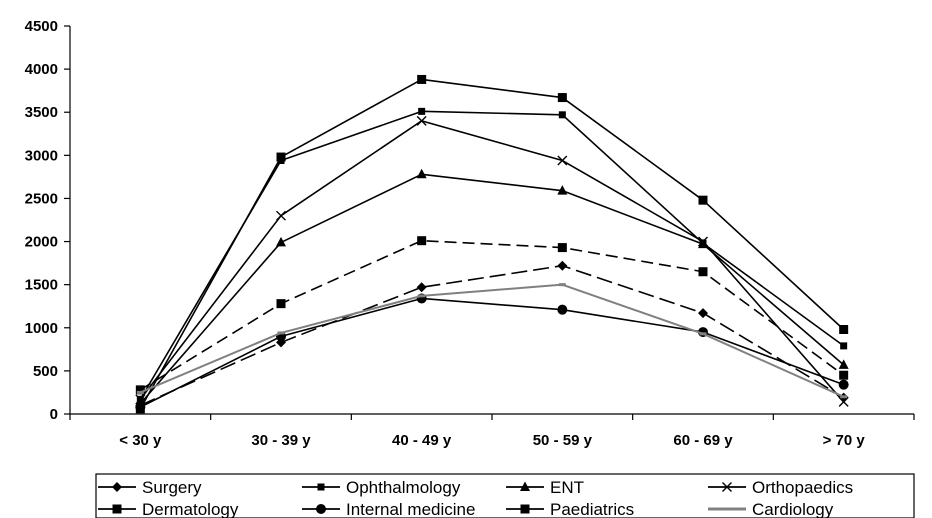 This screenshot has width=932, height=518. Describe the element at coordinates (41, 285) in the screenshot. I see `y-tick-label: 1500` at that location.